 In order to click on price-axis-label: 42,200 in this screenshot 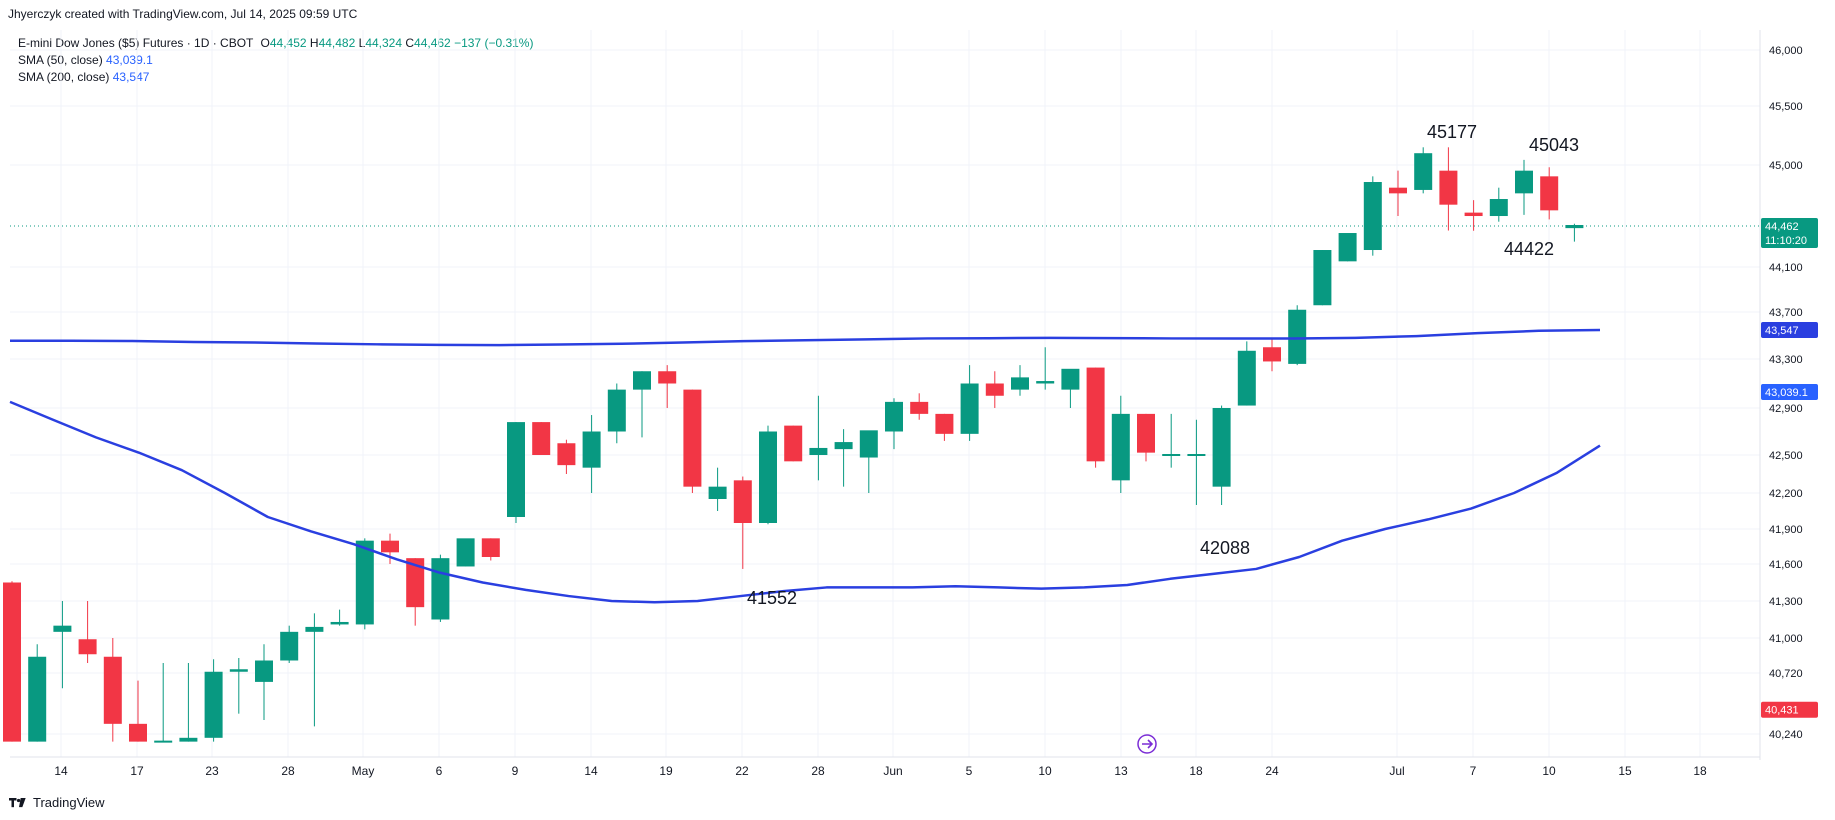, I will do `click(1786, 494)`.